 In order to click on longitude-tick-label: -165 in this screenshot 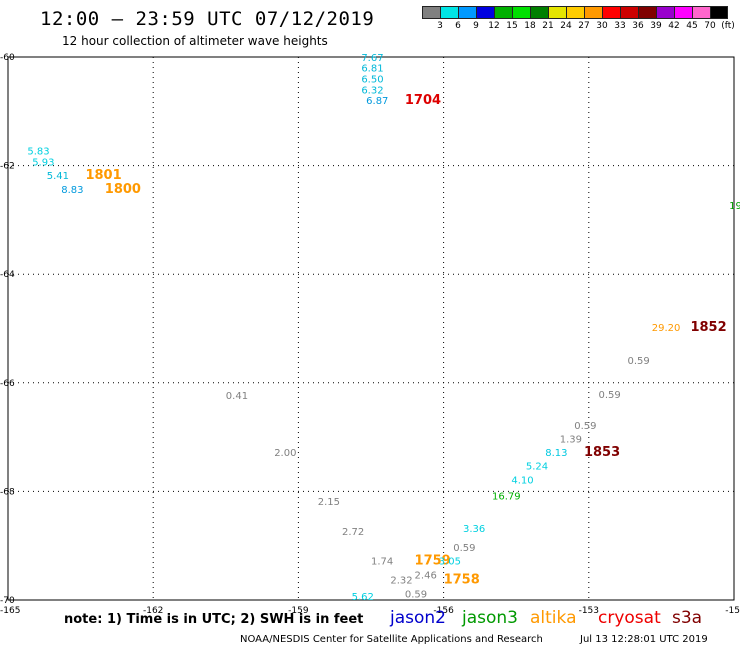, I will do `click(10, 611)`.